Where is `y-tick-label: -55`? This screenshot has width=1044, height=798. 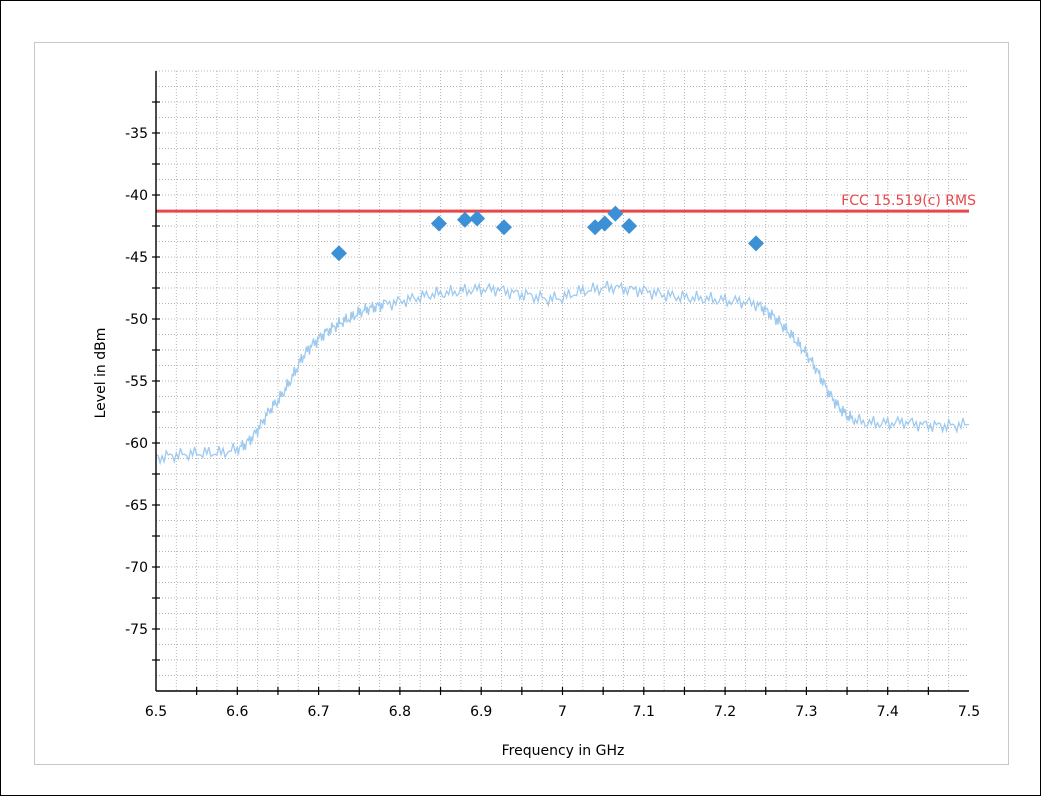 y-tick-label: -55 is located at coordinates (136, 382).